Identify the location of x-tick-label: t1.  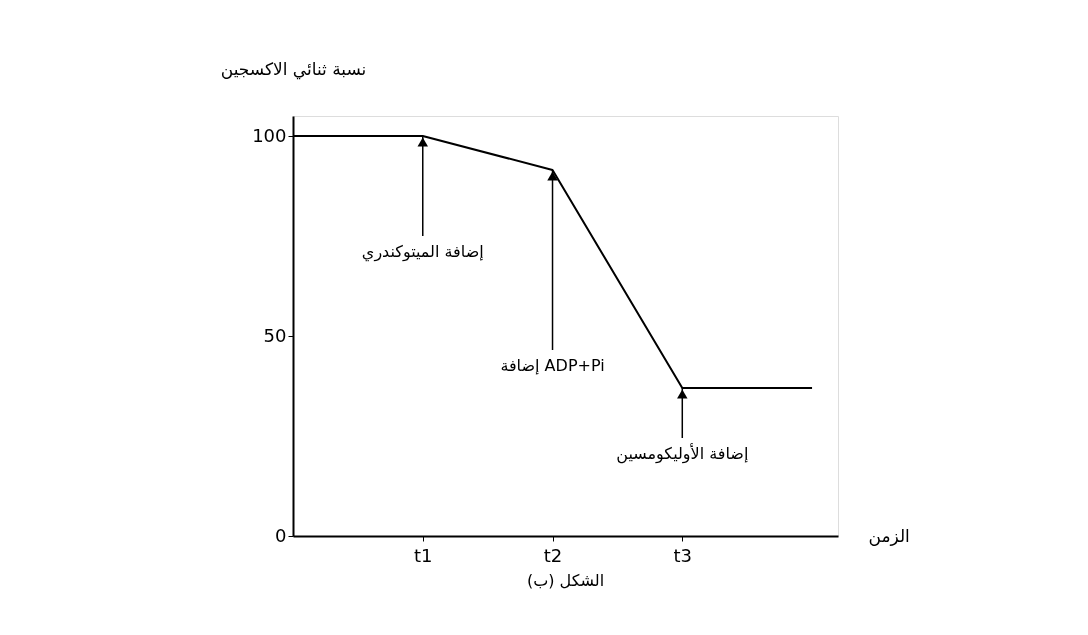
(423, 555).